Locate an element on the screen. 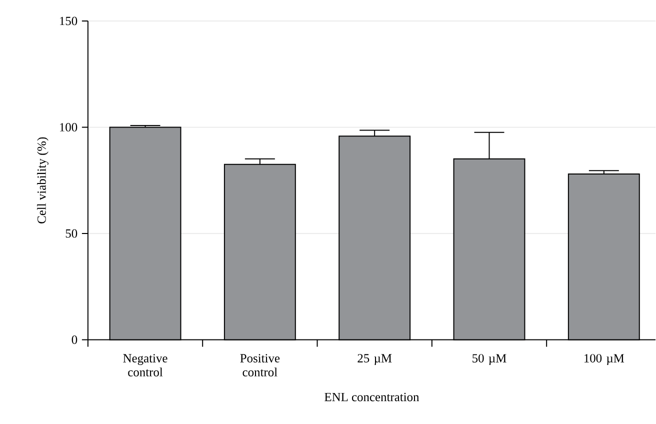 This screenshot has height=424, width=656. x-tick-label: Negative control is located at coordinates (145, 365).